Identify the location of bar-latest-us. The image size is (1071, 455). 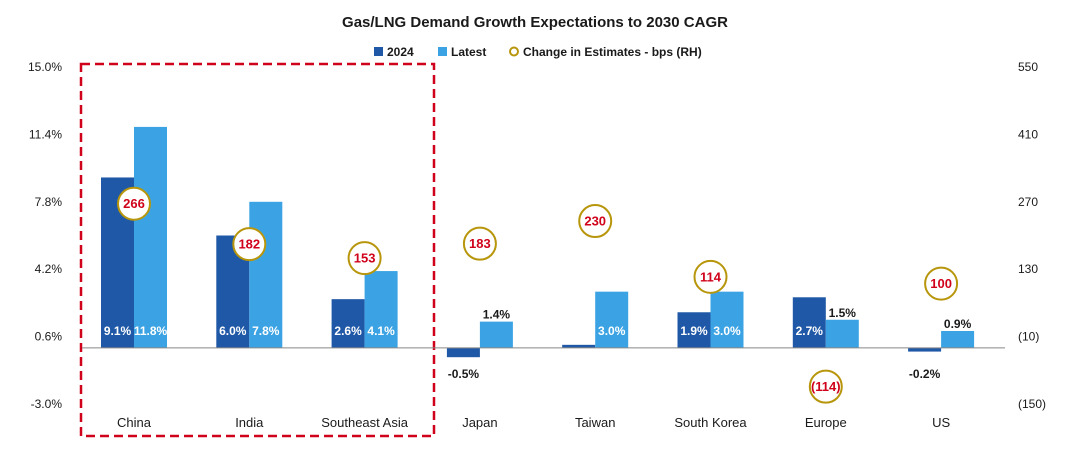
(958, 339).